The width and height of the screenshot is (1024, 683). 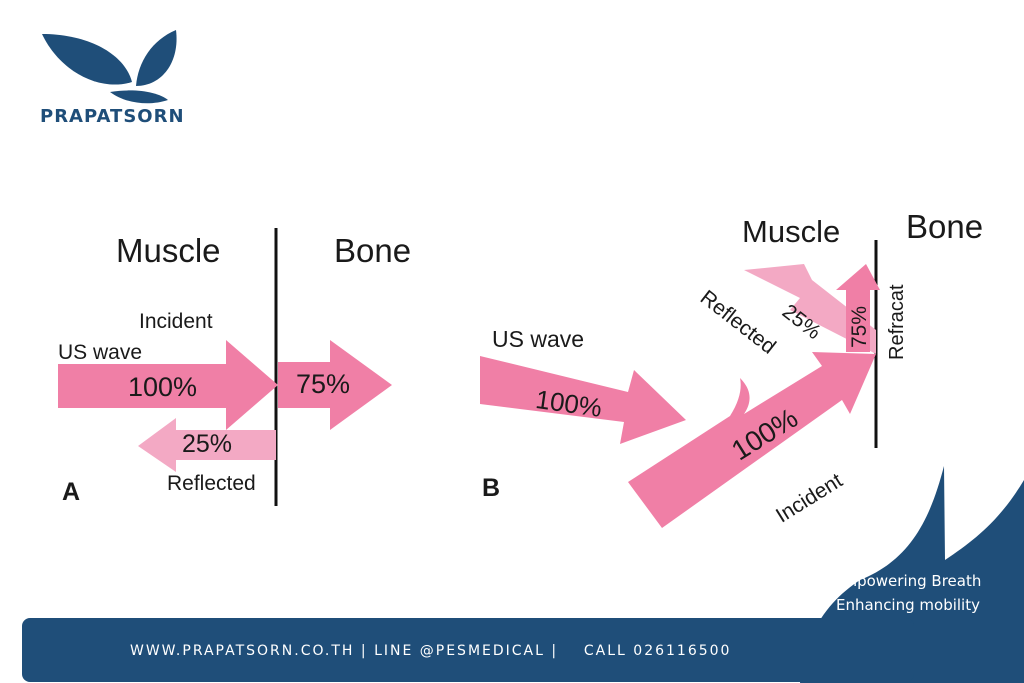 What do you see at coordinates (323, 384) in the screenshot?
I see `transmitted-percent-a: 75%` at bounding box center [323, 384].